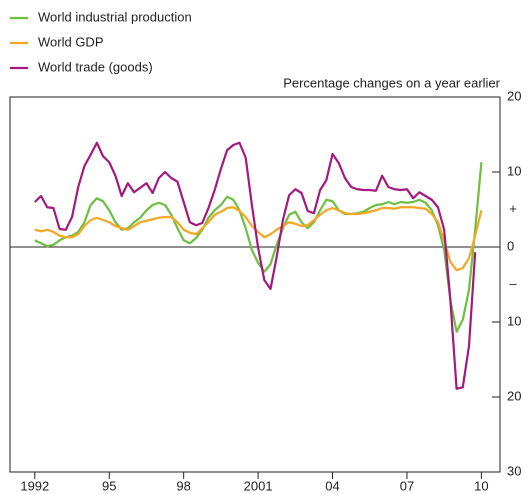 The width and height of the screenshot is (528, 494). I want to click on data-line, so click(258, 239).